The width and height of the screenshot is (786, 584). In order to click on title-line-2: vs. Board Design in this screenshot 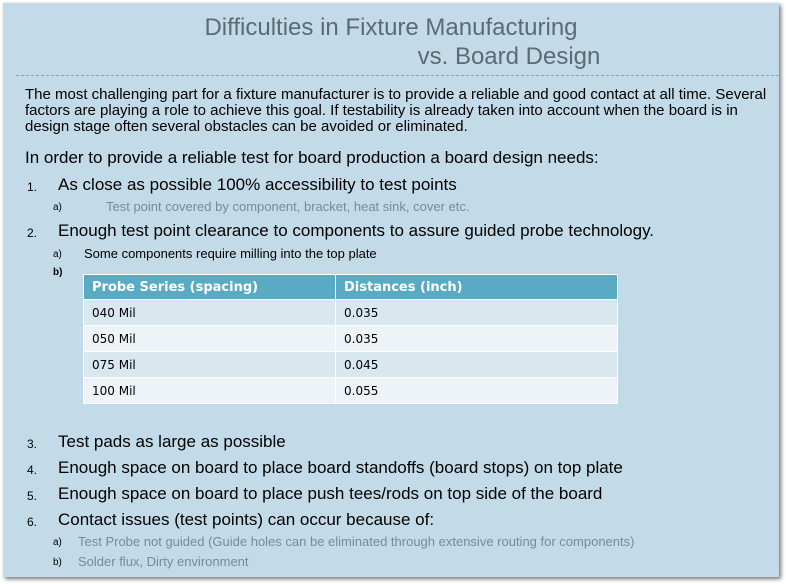, I will do `click(509, 56)`.